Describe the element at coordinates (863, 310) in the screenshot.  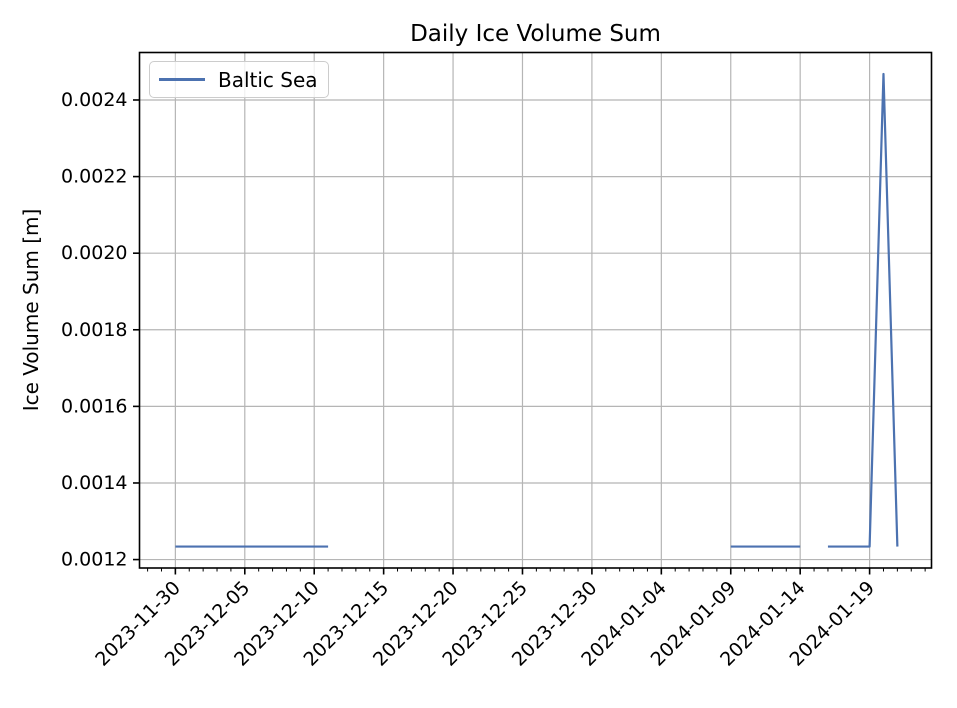
I see `data-line-baltic-sea` at that location.